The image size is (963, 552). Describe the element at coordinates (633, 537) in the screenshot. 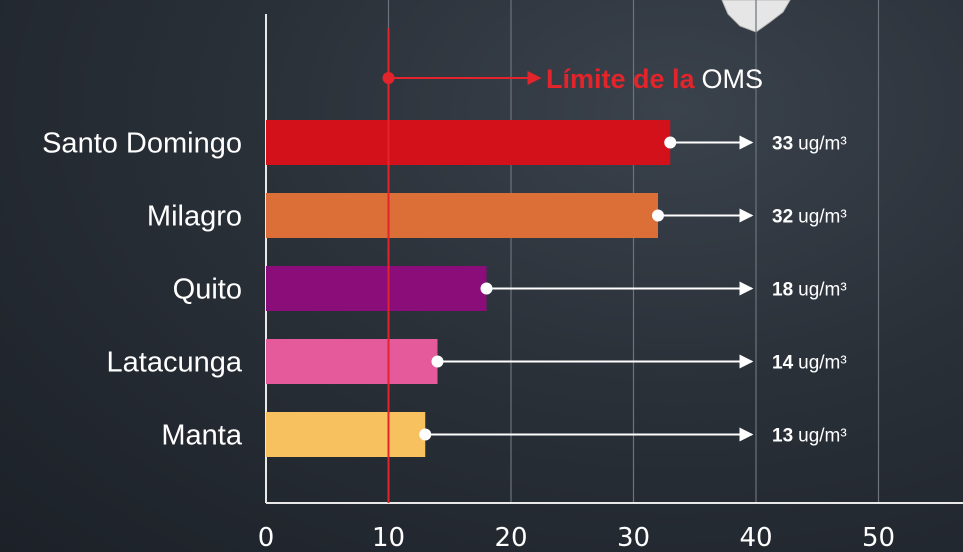

I see `x-tick-label-30: 30` at that location.